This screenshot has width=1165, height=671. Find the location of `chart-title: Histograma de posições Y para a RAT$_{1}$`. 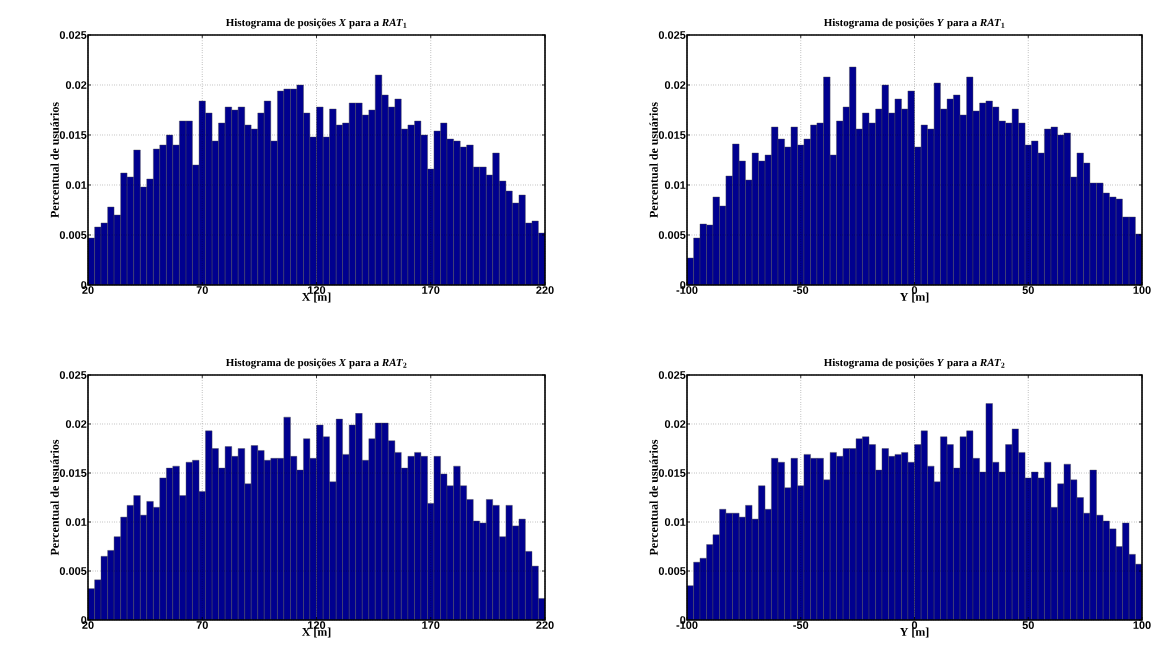

chart-title: Histograma de posições Y para a RAT$_{1}$ is located at coordinates (914, 23).